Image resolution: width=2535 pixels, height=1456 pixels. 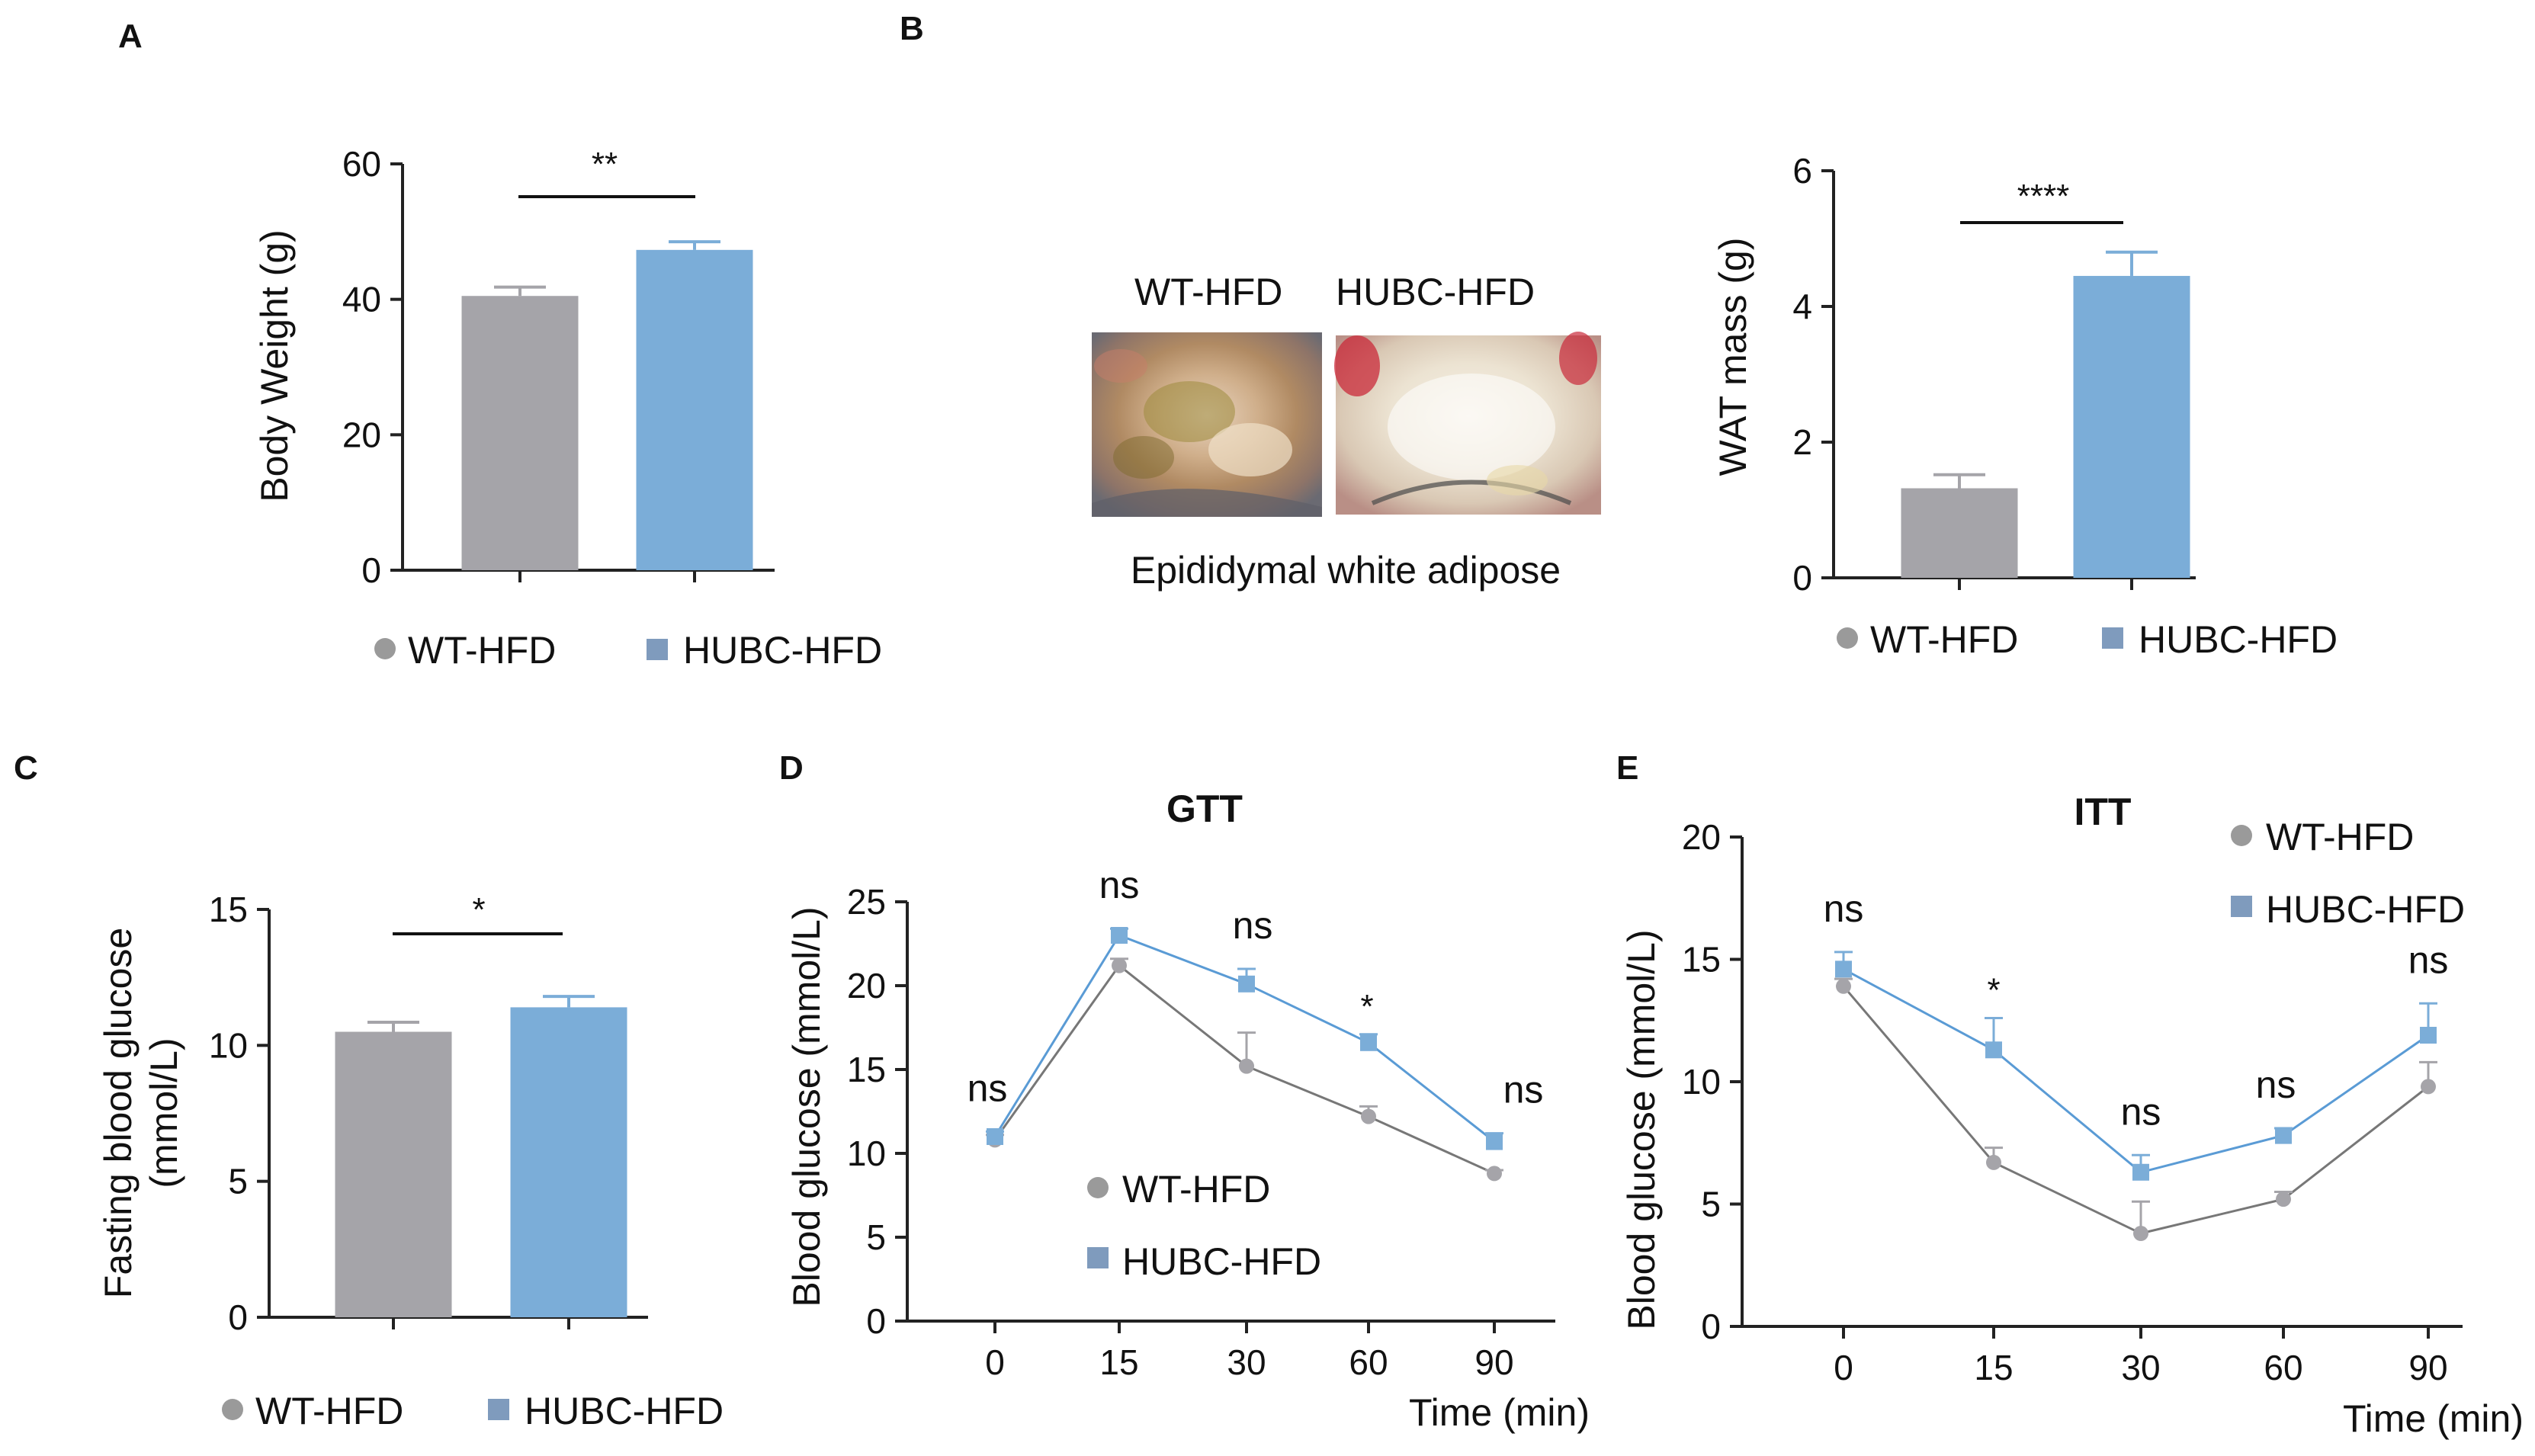 What do you see at coordinates (2136, 1071) in the screenshot?
I see `panel-e-series-hubc-line` at bounding box center [2136, 1071].